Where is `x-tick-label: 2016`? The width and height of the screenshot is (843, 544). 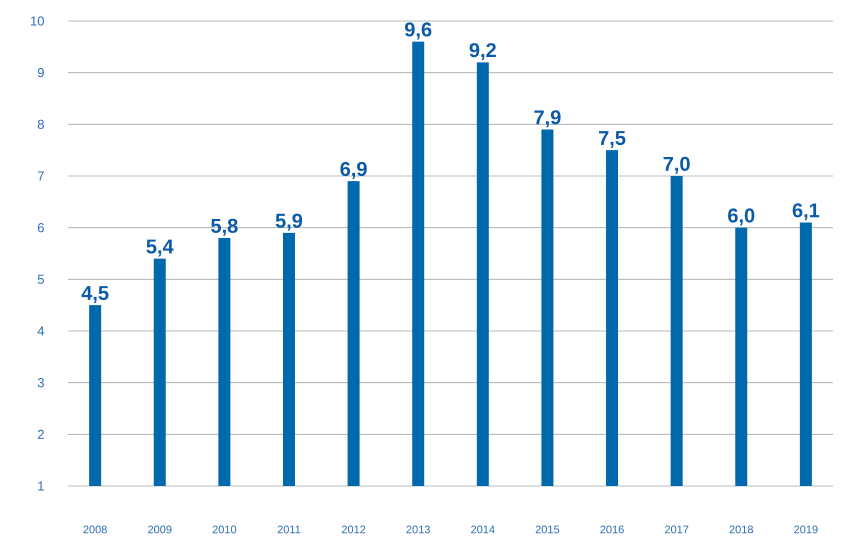
x-tick-label: 2016 is located at coordinates (612, 530).